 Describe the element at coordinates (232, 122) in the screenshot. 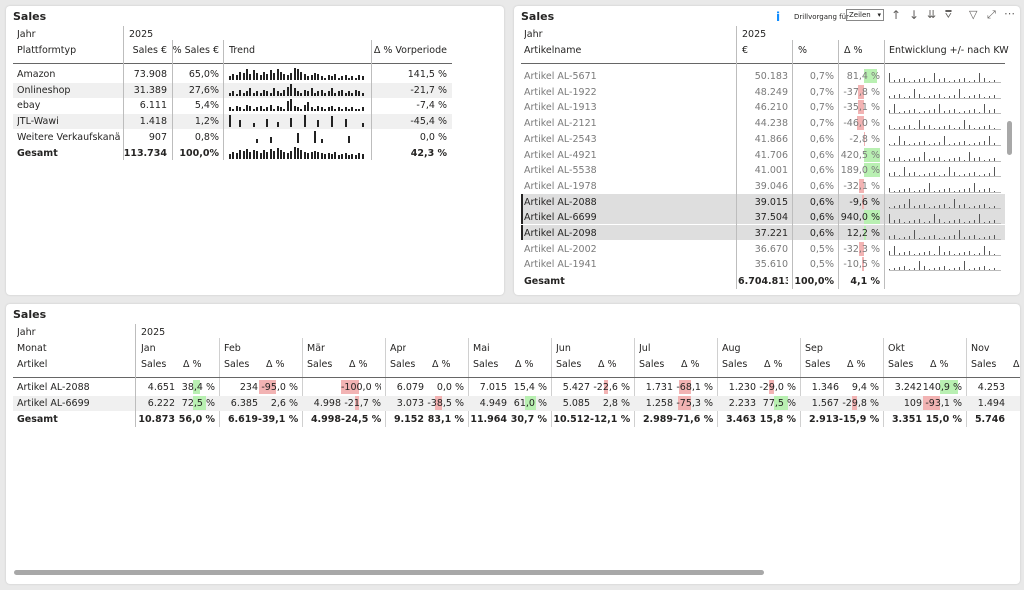

I see `row-background` at that location.